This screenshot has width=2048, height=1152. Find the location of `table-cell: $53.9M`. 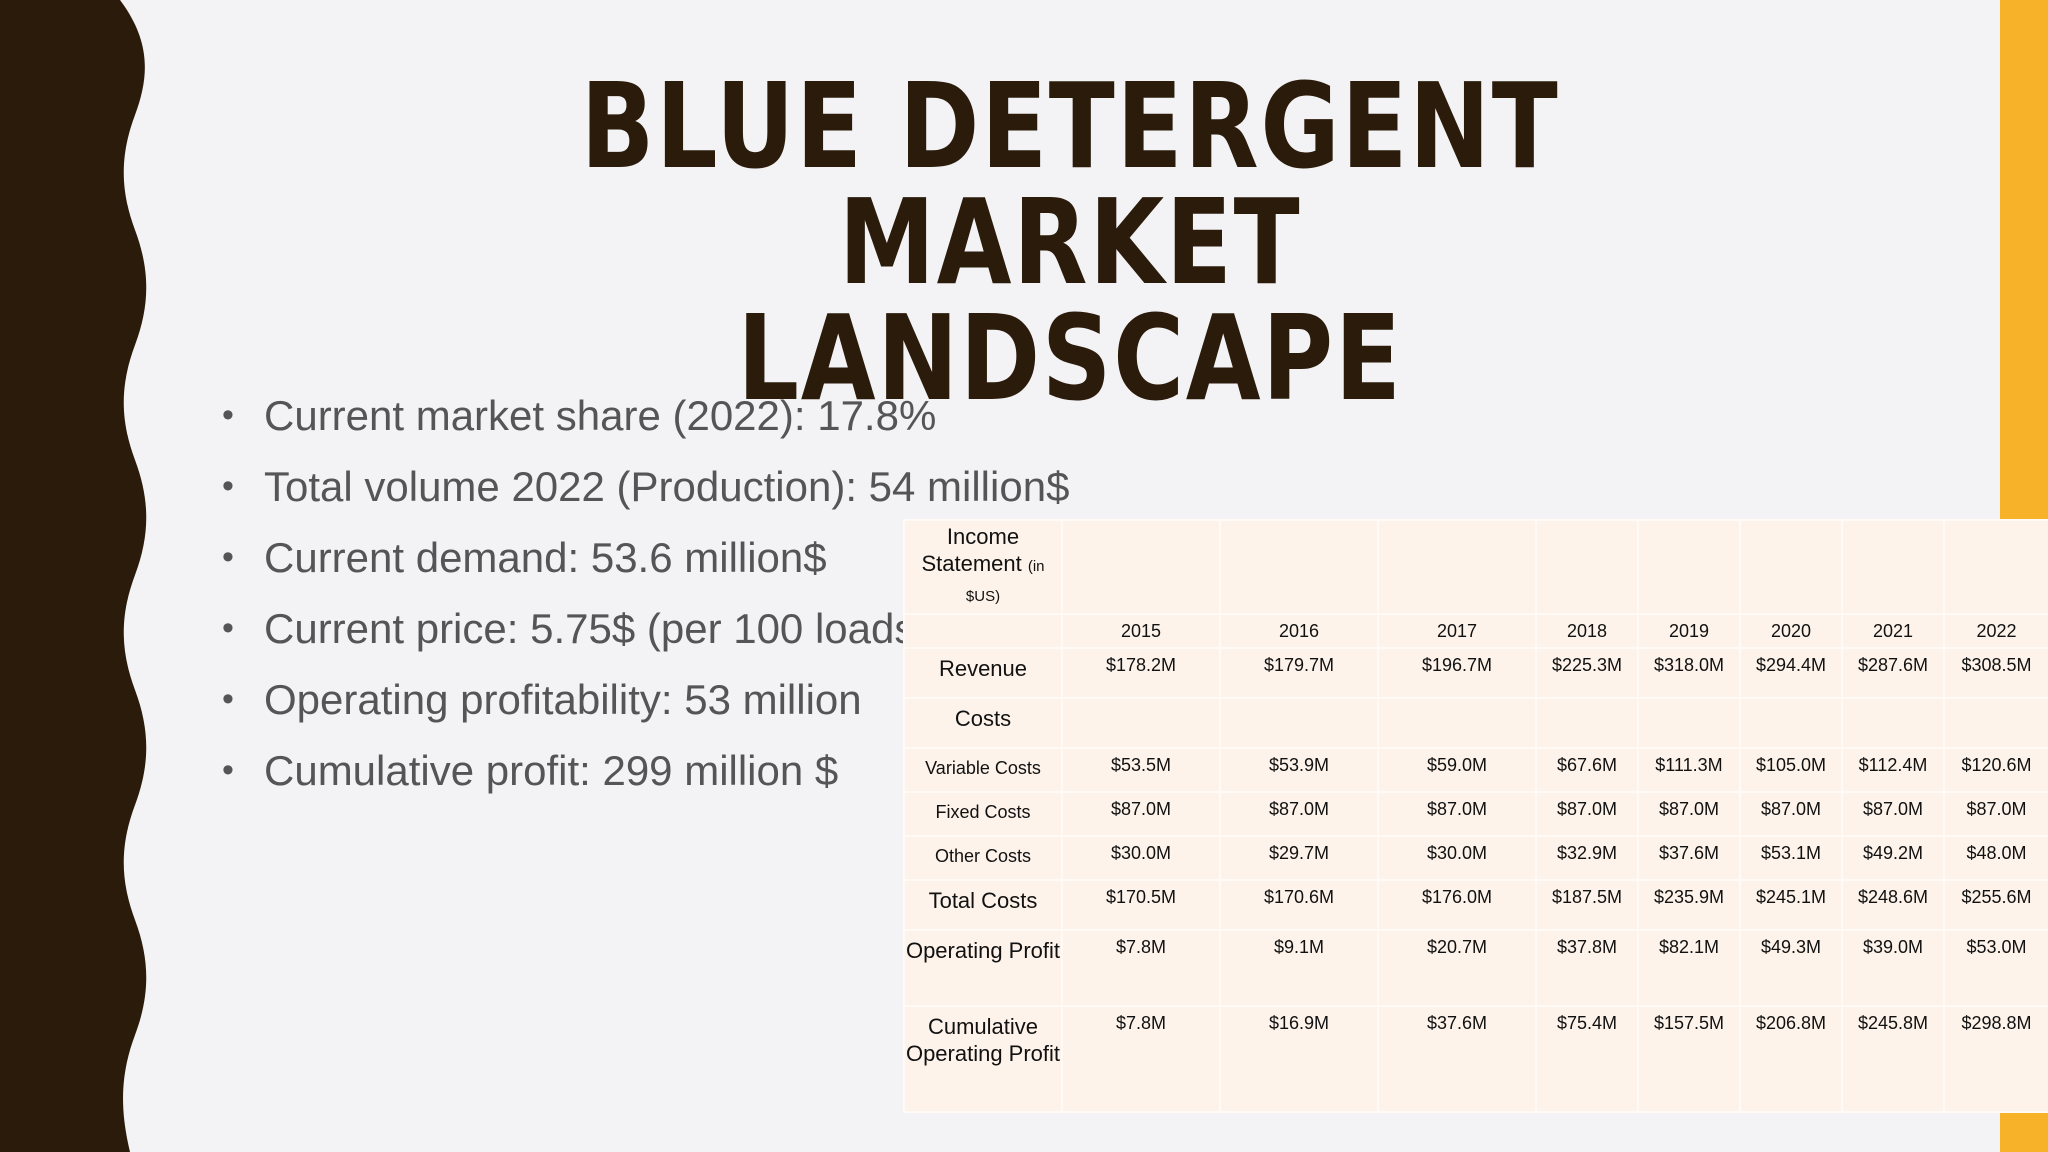

table-cell: $53.9M is located at coordinates (1299, 770).